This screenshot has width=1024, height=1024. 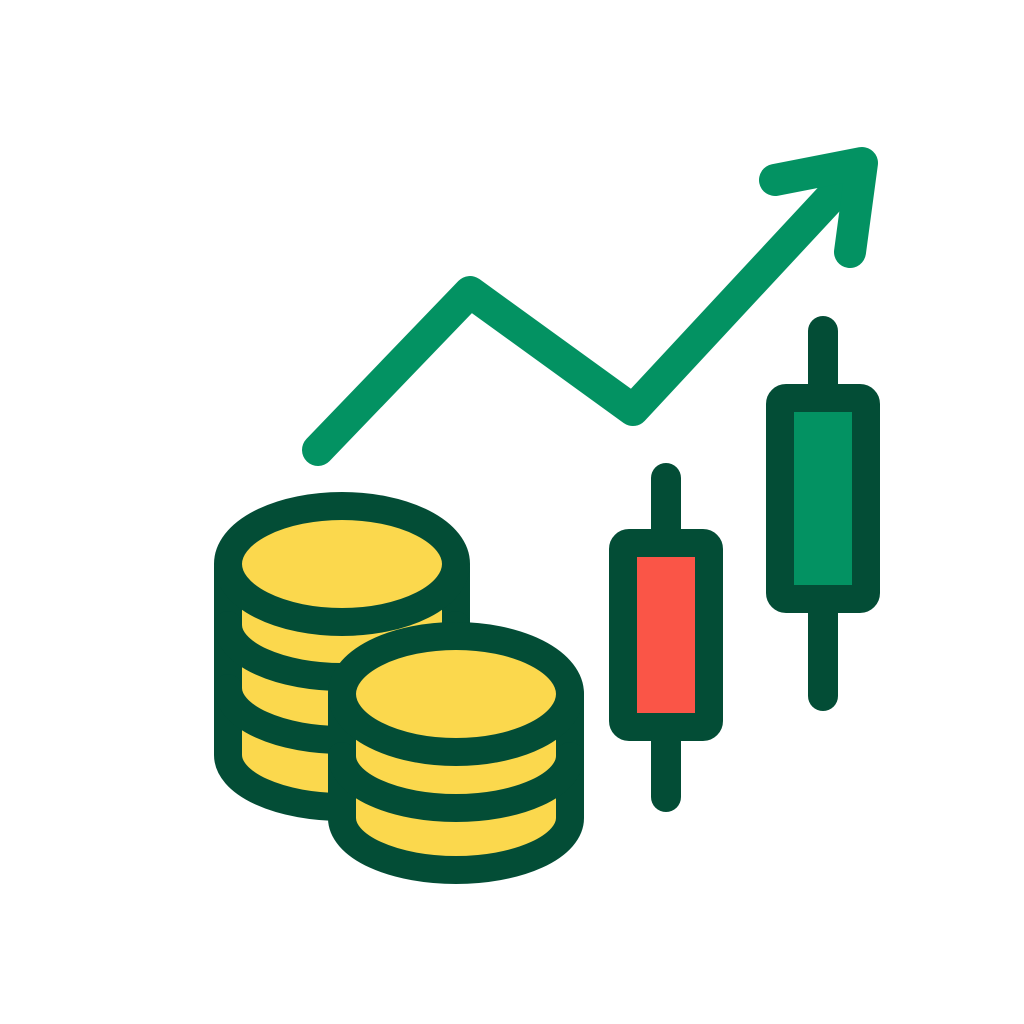 I want to click on coin-stack-front, so click(x=456, y=753).